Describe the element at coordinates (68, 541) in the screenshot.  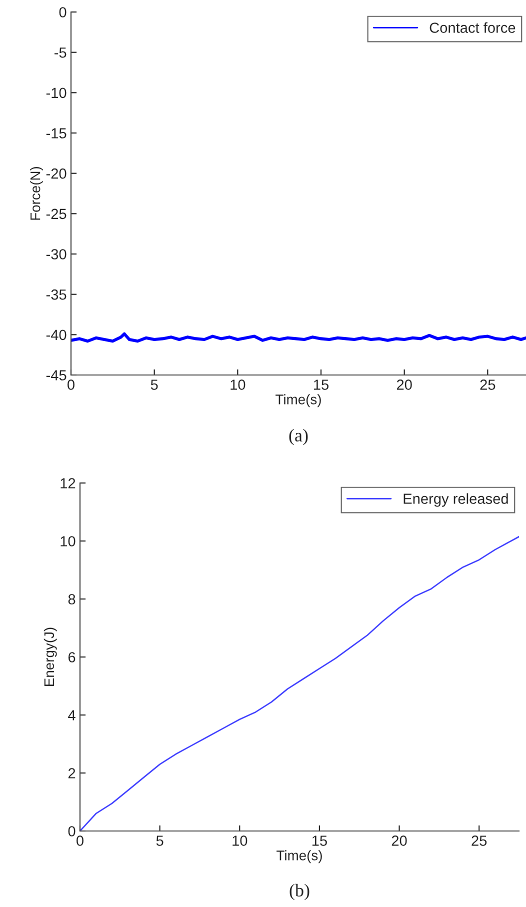
I see `y-tick-label: 10` at that location.